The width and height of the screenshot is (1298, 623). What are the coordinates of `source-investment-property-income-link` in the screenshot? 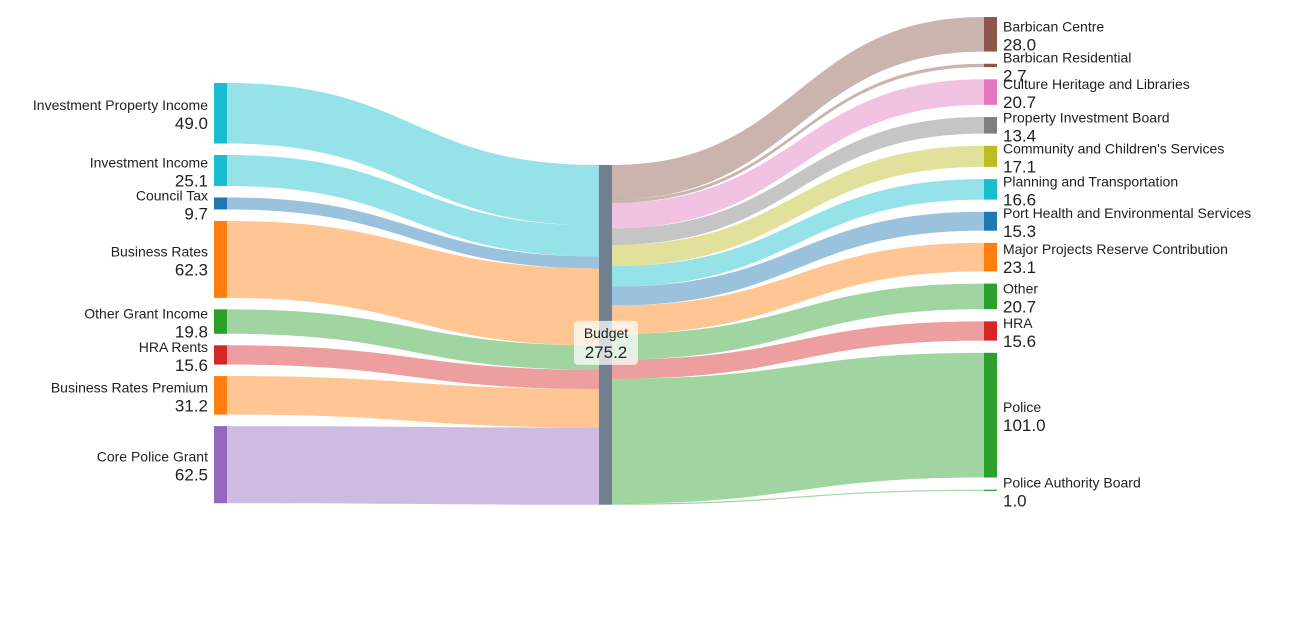 It's located at (413, 154).